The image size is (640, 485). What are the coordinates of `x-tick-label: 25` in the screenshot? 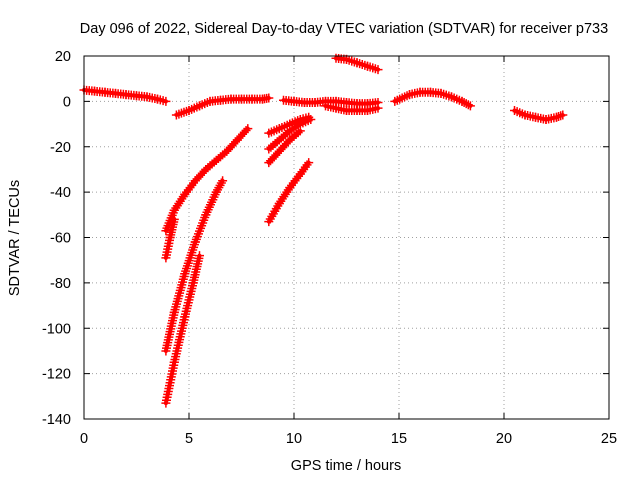 It's located at (609, 439).